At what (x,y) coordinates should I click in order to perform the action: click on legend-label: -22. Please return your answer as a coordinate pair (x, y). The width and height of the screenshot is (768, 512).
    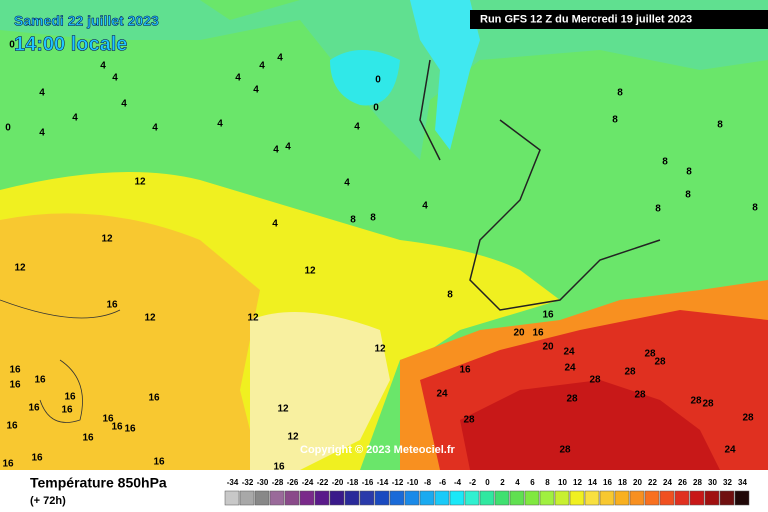
    Looking at the image, I should click on (323, 482).